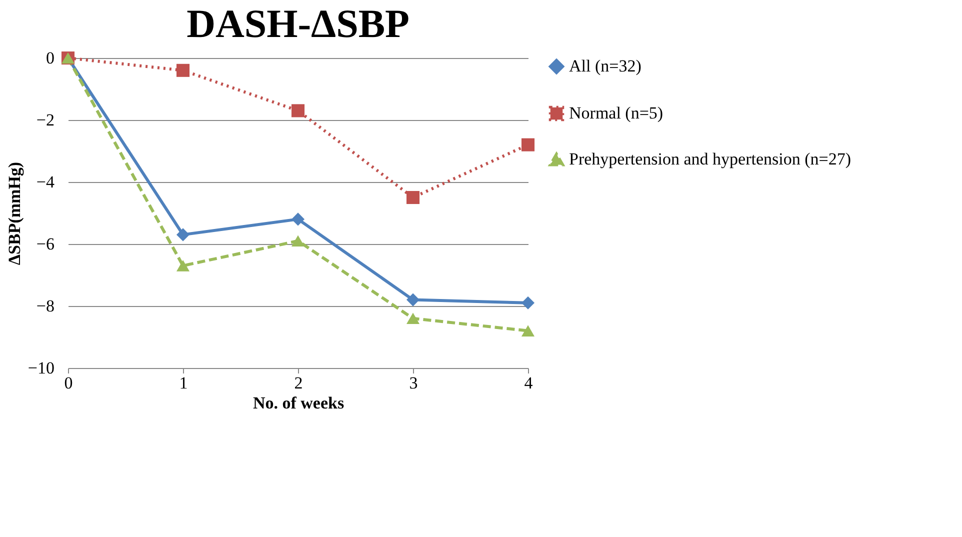 Image resolution: width=962 pixels, height=537 pixels. Describe the element at coordinates (41, 368) in the screenshot. I see `y-tick-label: −10` at that location.